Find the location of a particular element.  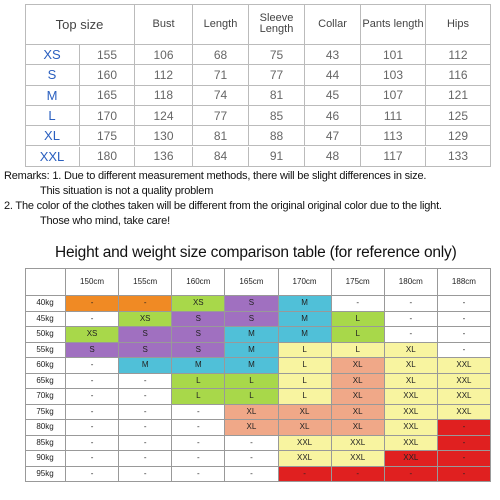

height-header: 188cm is located at coordinates (464, 282).